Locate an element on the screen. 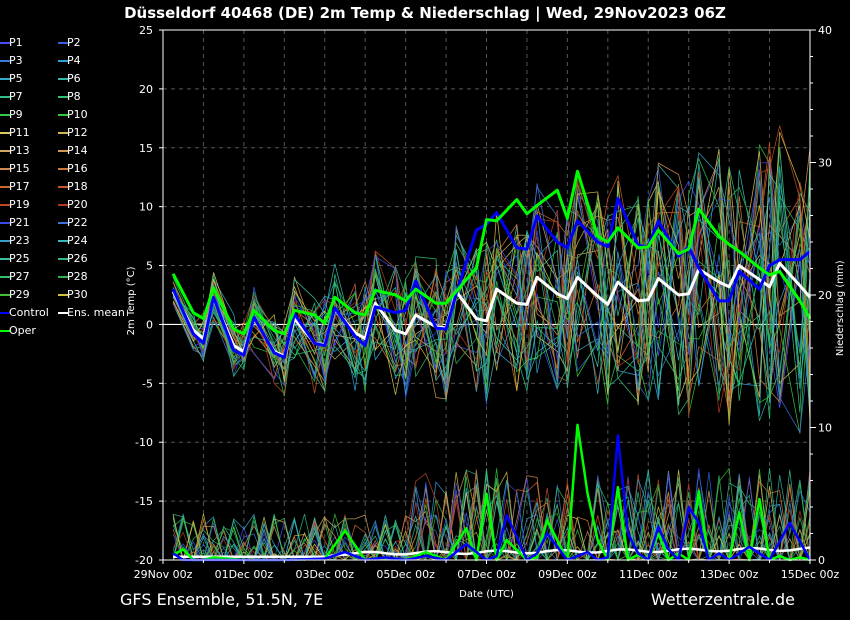 This screenshot has height=620, width=850. y-left-tick-label: -20 is located at coordinates (144, 560).